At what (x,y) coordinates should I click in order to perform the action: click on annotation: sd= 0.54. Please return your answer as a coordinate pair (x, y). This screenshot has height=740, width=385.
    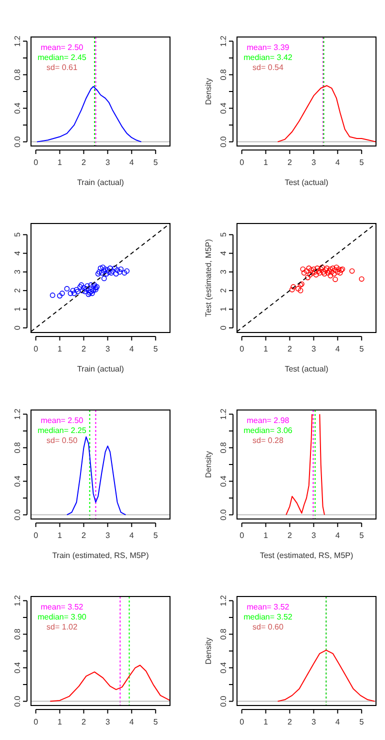
    Looking at the image, I should click on (268, 67).